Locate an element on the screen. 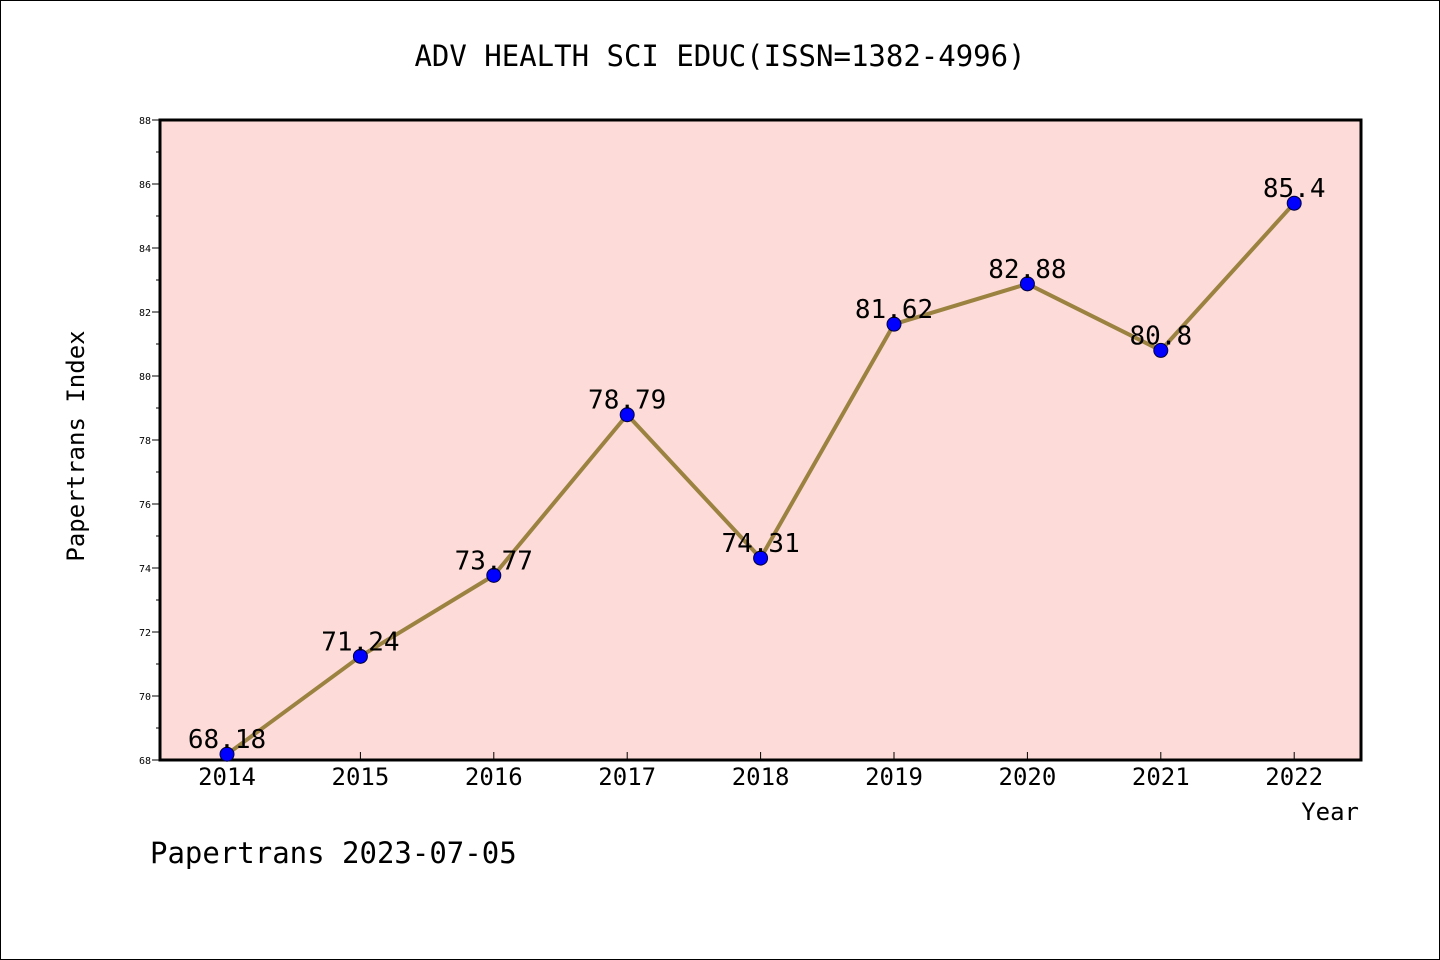 The height and width of the screenshot is (960, 1440). y-tick-label: 78 is located at coordinates (145, 441).